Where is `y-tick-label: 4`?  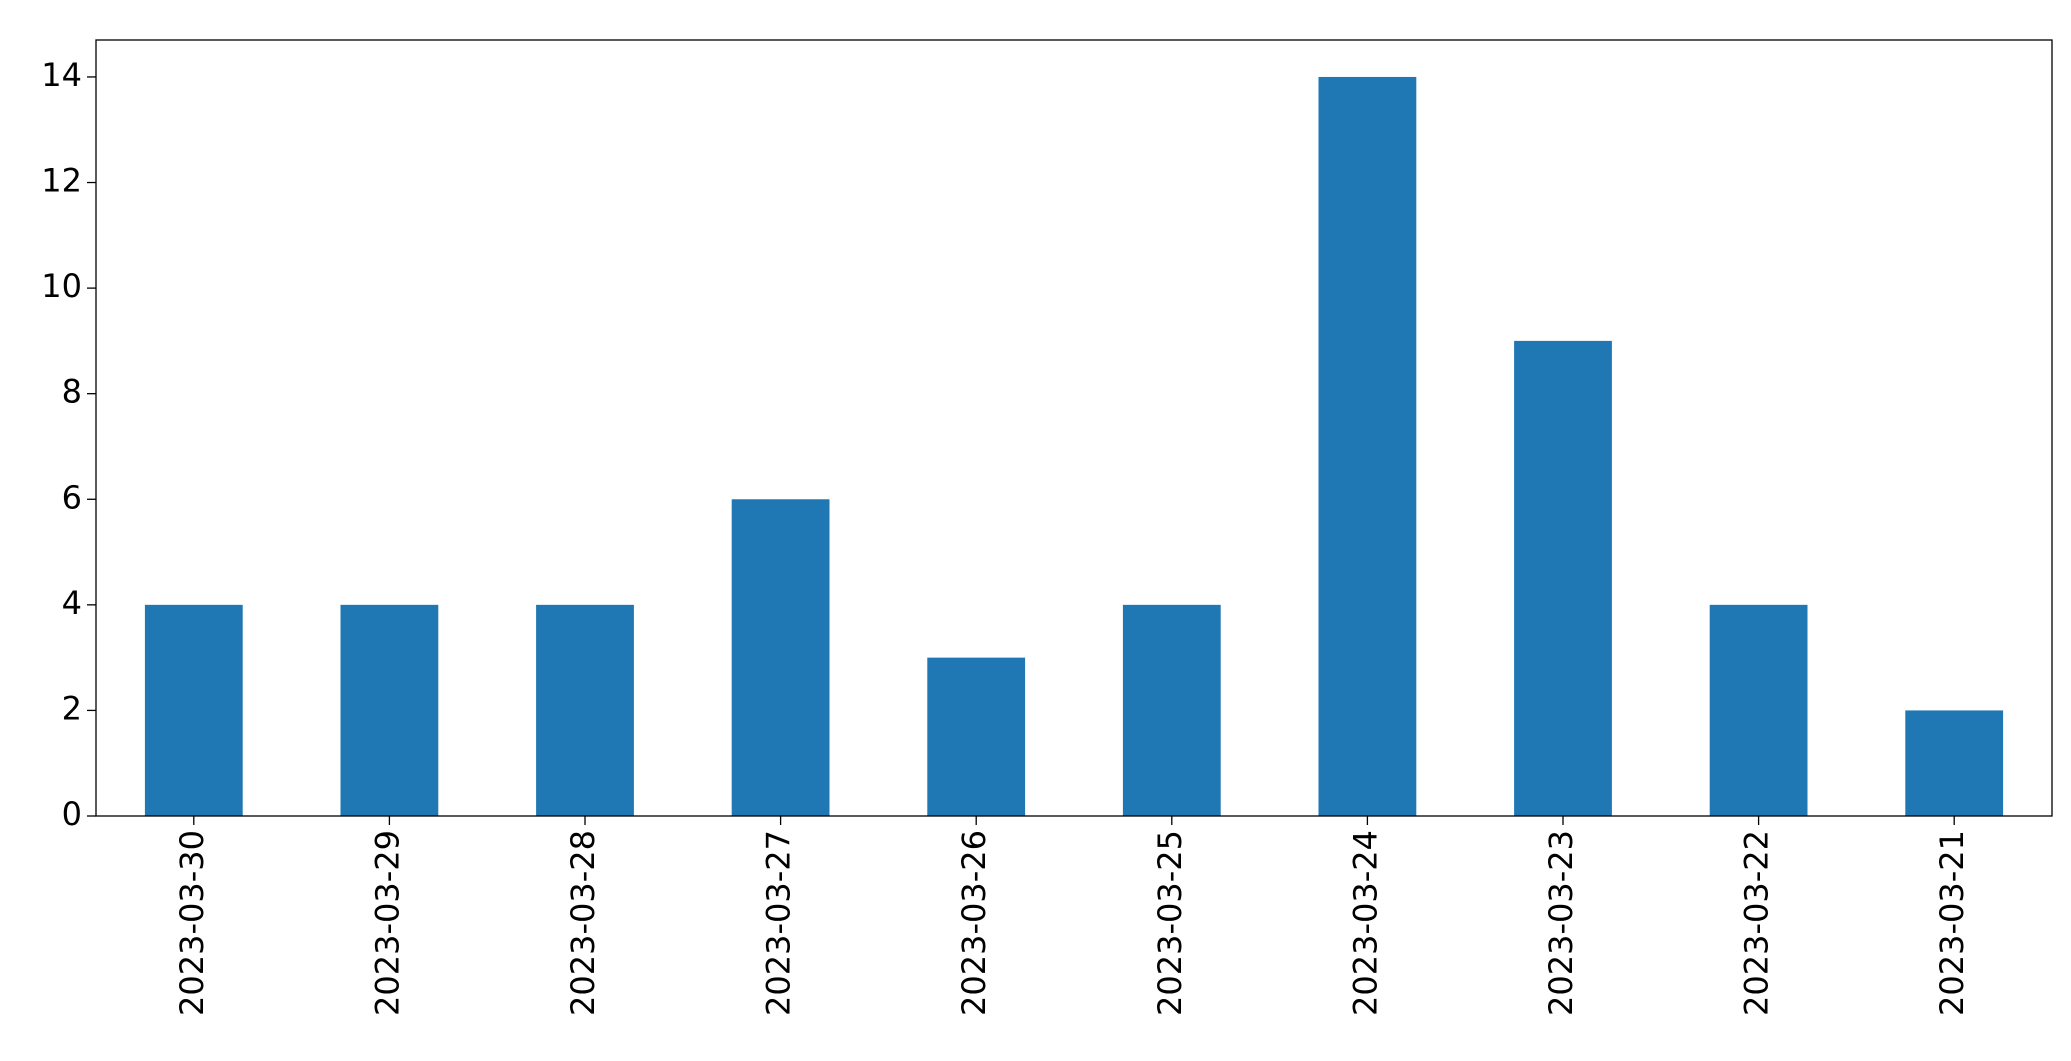 y-tick-label: 4 is located at coordinates (72, 603).